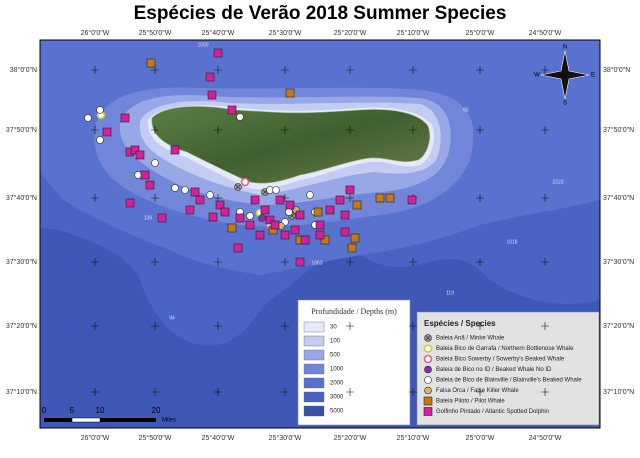  Describe the element at coordinates (218, 33) in the screenshot. I see `longitude-label: 25°40'0"W` at that location.